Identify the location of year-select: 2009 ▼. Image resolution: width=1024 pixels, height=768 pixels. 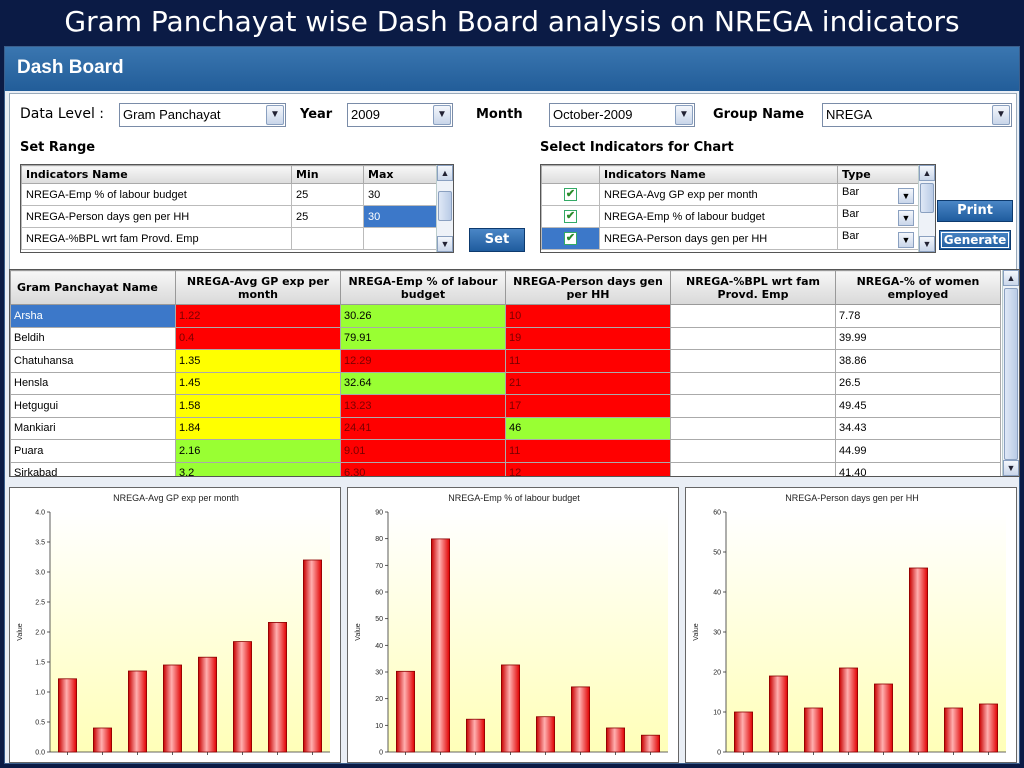
(400, 115).